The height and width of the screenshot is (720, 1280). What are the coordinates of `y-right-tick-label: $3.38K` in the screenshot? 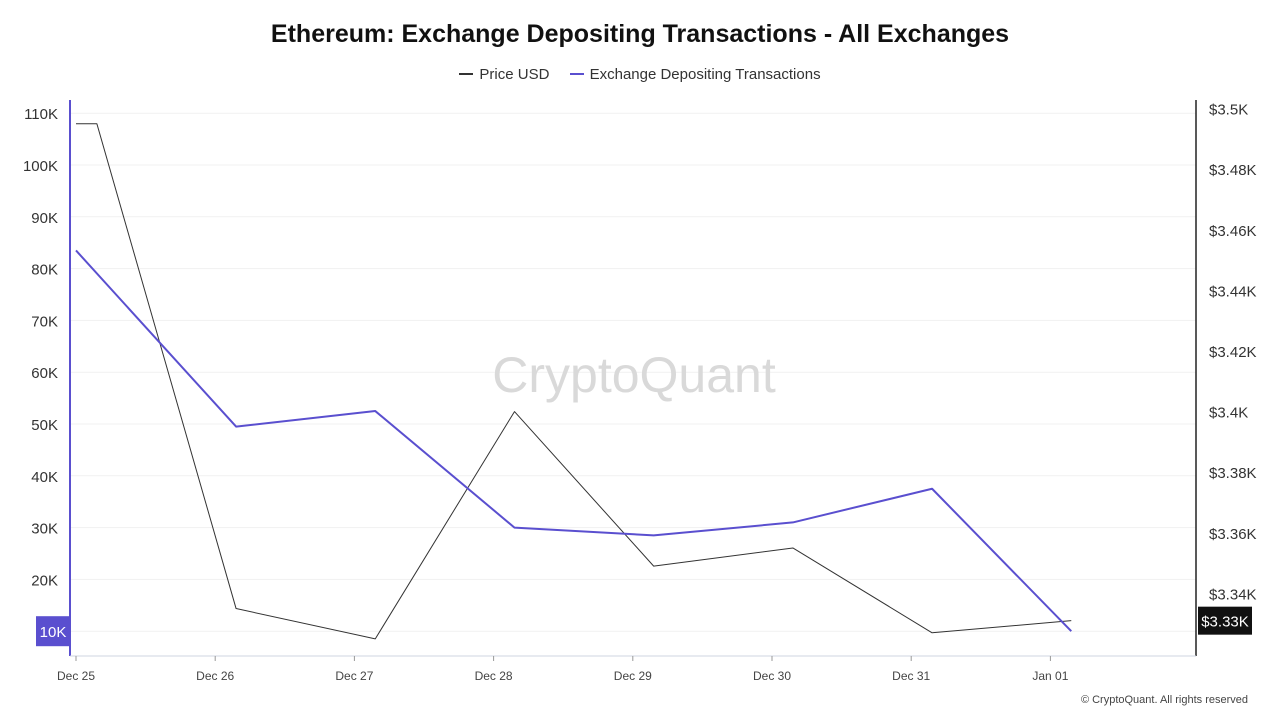 It's located at (1233, 473).